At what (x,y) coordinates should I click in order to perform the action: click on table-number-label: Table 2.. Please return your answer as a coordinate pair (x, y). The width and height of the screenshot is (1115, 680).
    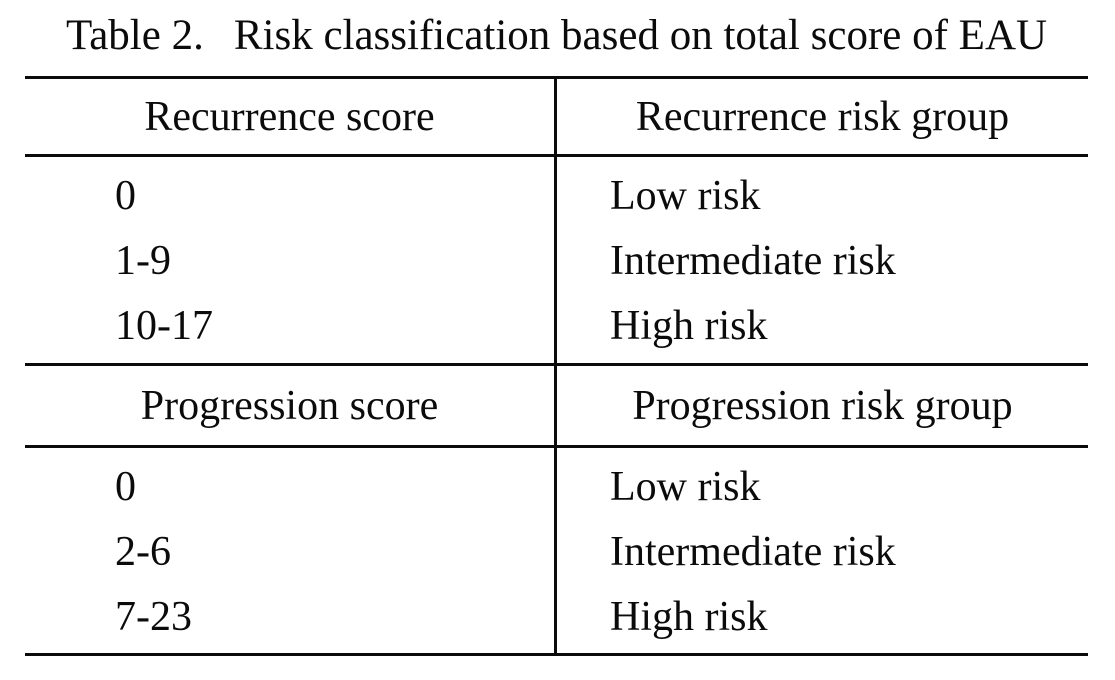
    Looking at the image, I should click on (134, 35).